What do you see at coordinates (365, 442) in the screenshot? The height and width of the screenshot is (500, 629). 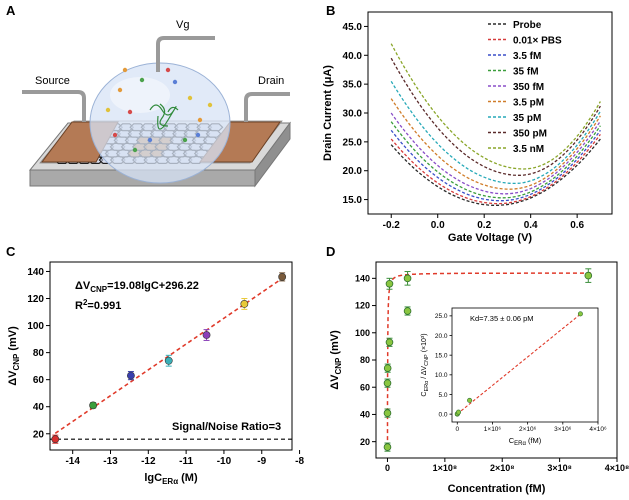 I see `panel-d-ytick-label: 20` at bounding box center [365, 442].